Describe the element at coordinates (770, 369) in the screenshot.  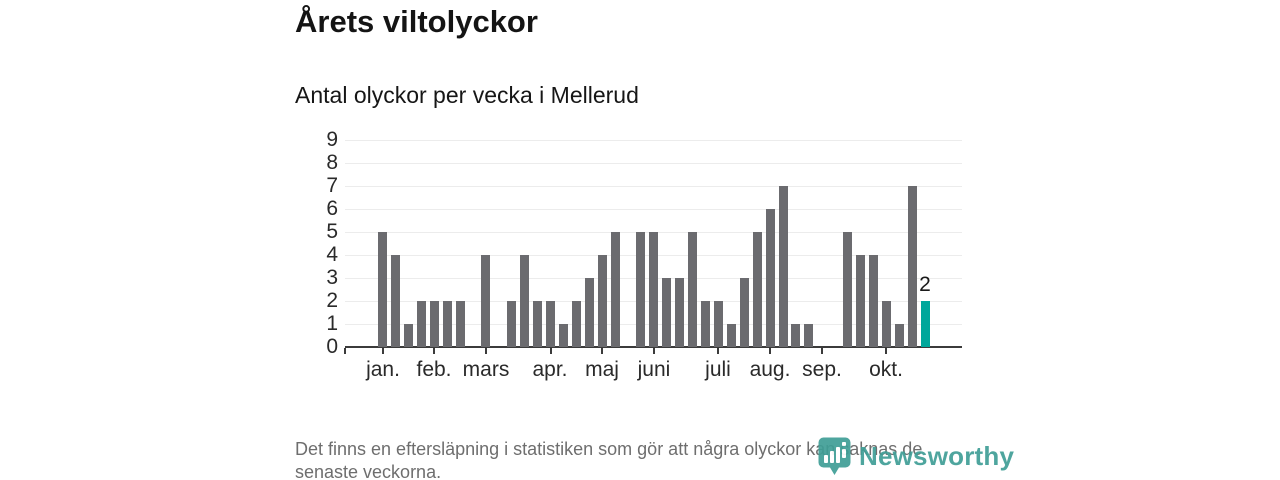
I see `month-label: aug.` at that location.